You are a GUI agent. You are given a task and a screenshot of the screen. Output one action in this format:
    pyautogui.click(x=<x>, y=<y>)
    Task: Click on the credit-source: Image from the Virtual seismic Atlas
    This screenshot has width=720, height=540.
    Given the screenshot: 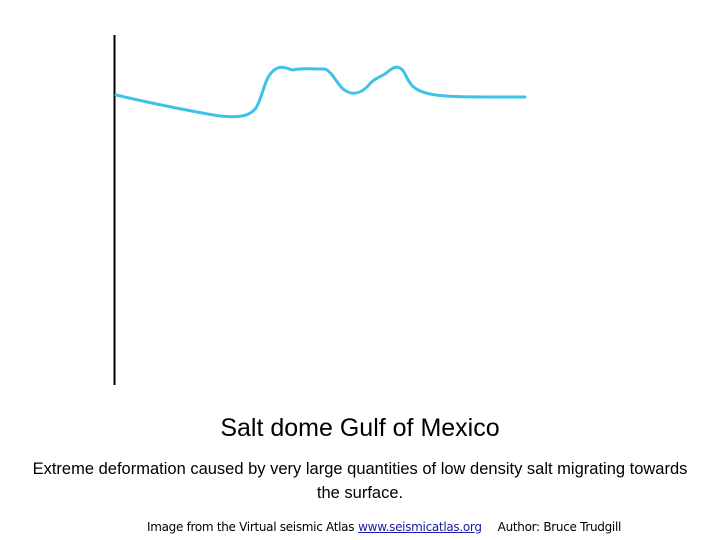 What is the action you would take?
    pyautogui.click(x=251, y=527)
    